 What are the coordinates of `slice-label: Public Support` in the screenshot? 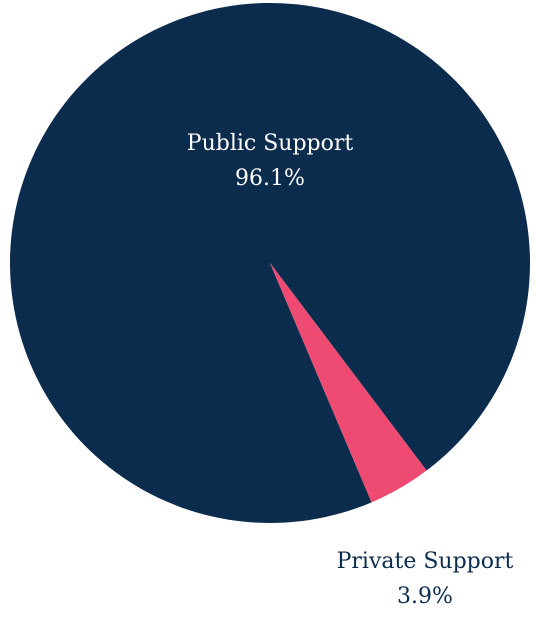 It's located at (270, 143).